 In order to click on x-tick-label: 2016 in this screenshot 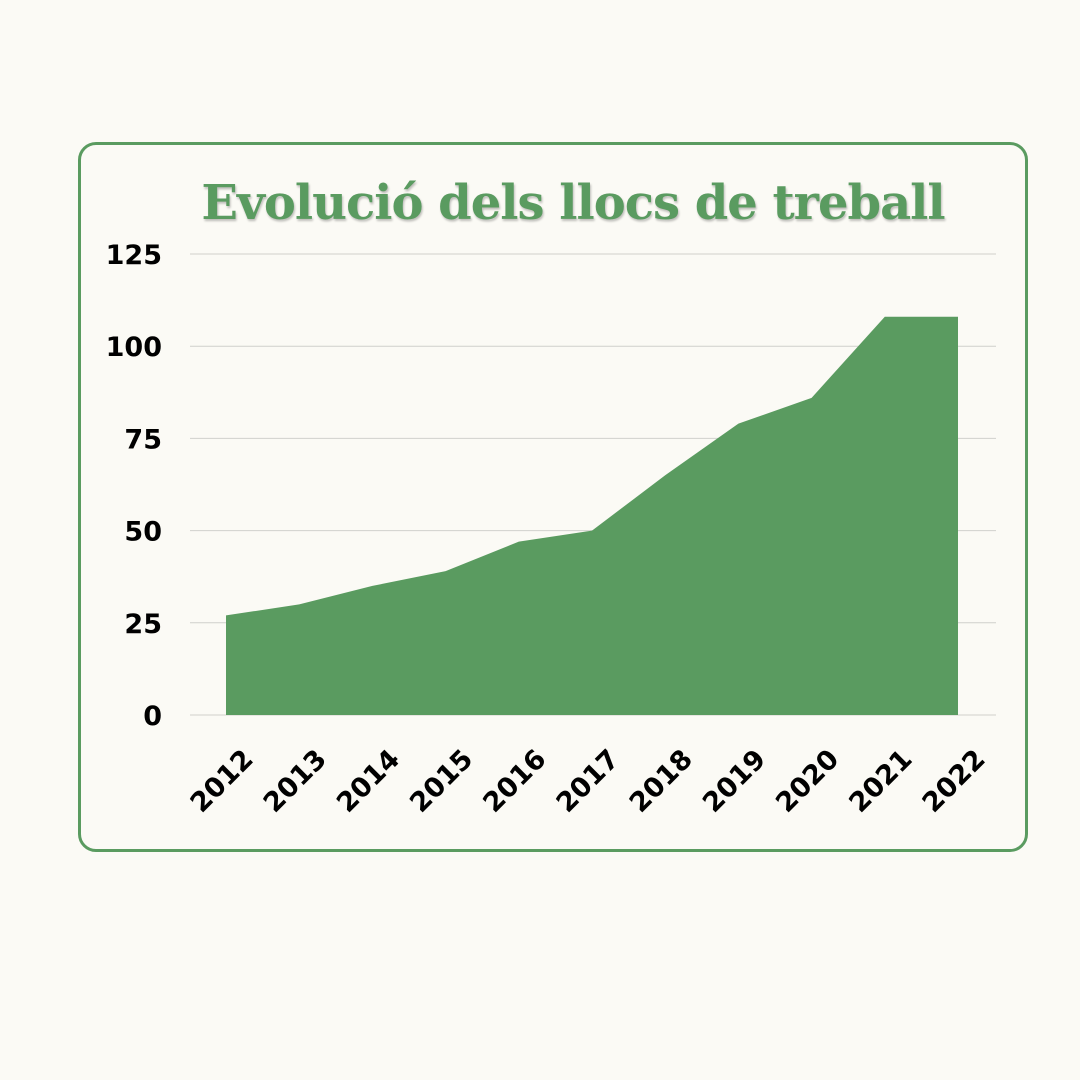, I will do `click(514, 781)`.